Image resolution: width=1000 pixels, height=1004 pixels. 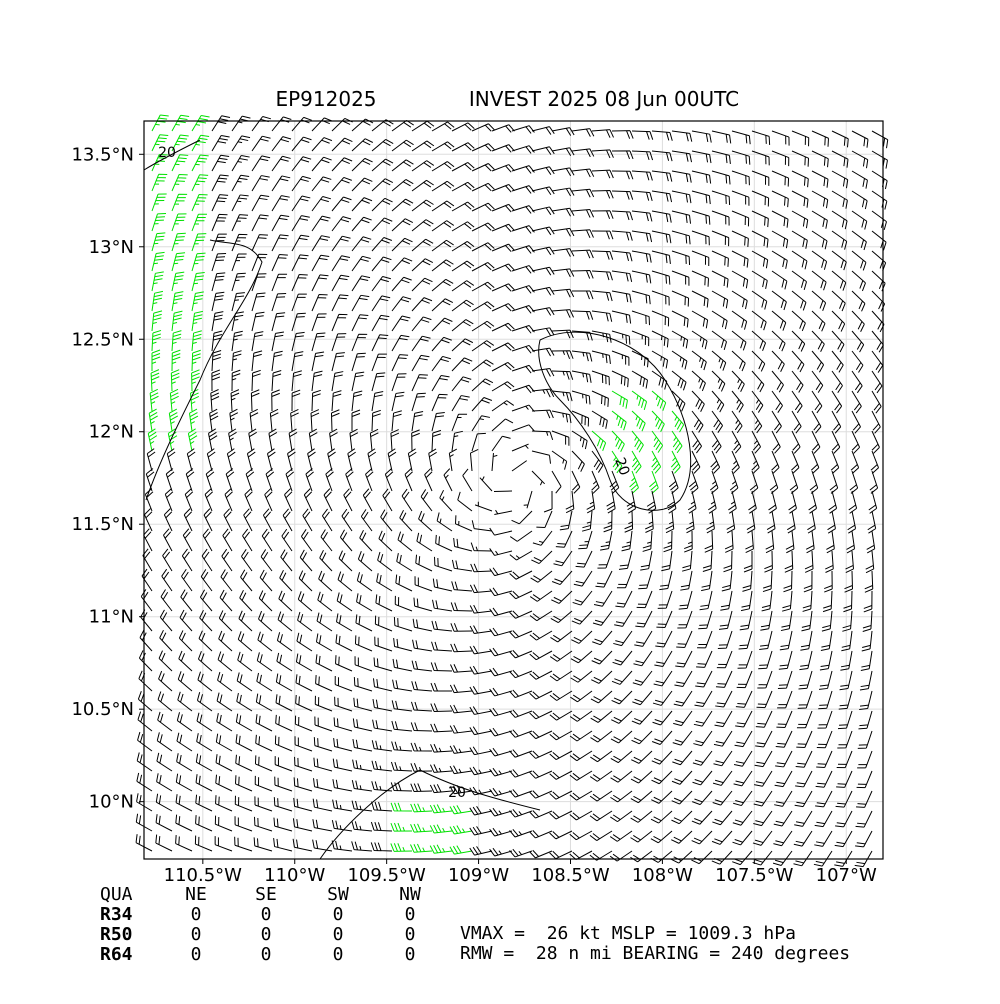 I want to click on table-cell: R64, so click(x=116, y=954).